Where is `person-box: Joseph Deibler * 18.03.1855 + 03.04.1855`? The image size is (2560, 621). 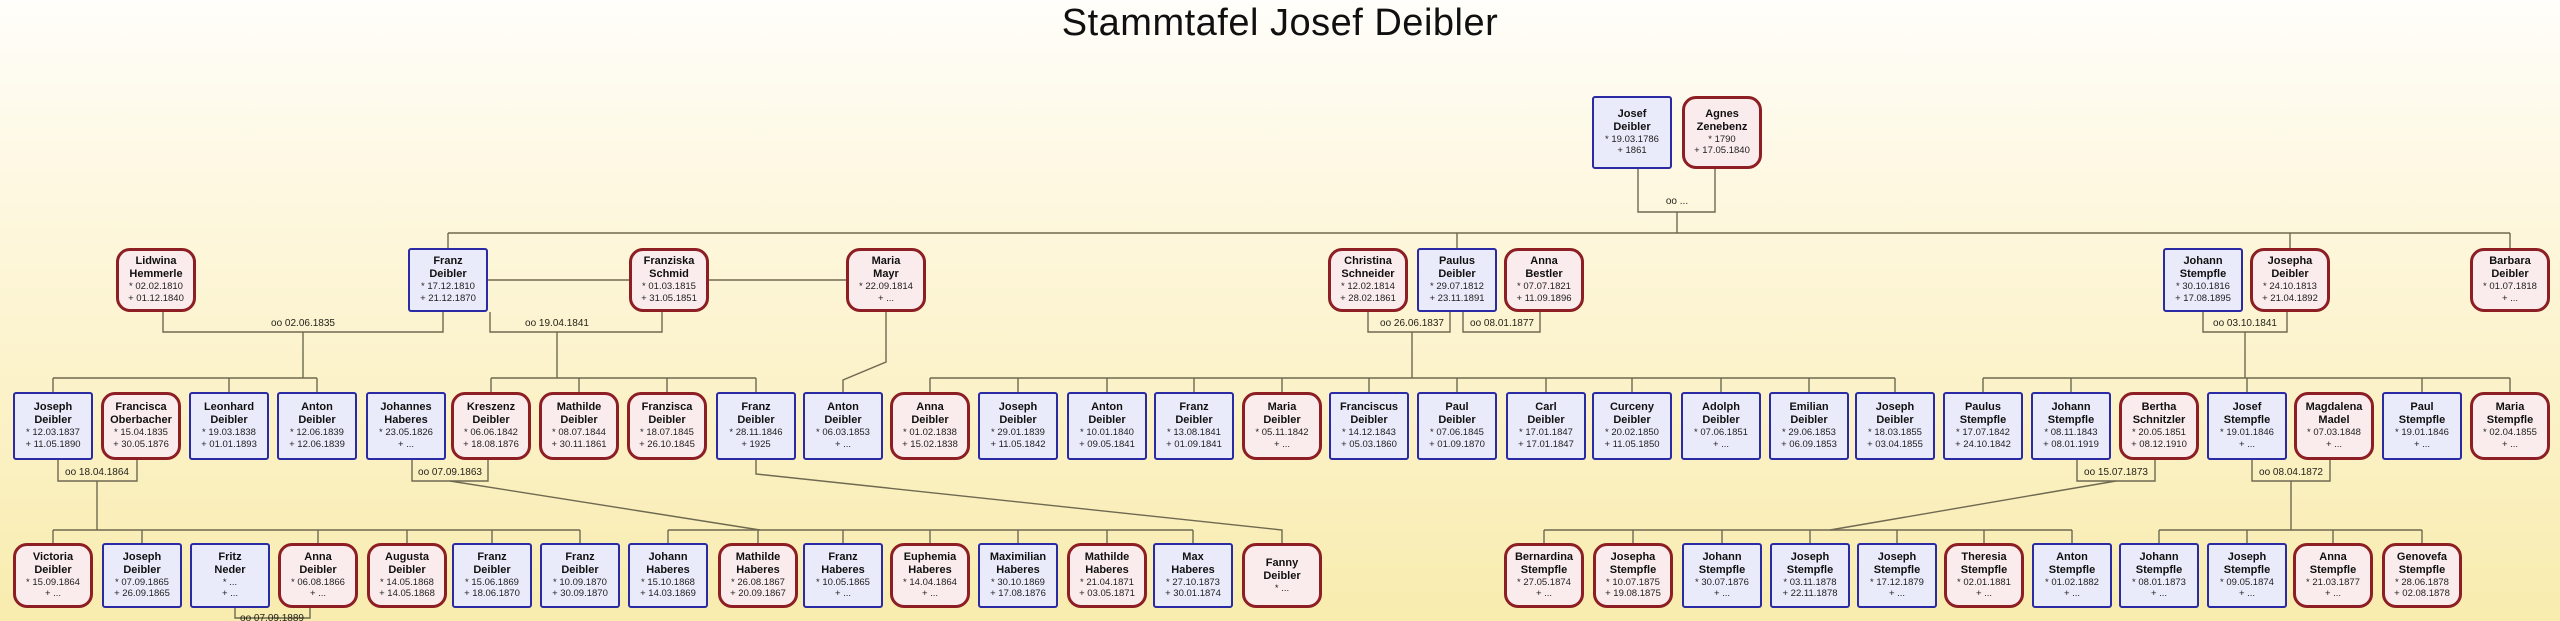 person-box: Joseph Deibler * 18.03.1855 + 03.04.1855 is located at coordinates (1895, 426).